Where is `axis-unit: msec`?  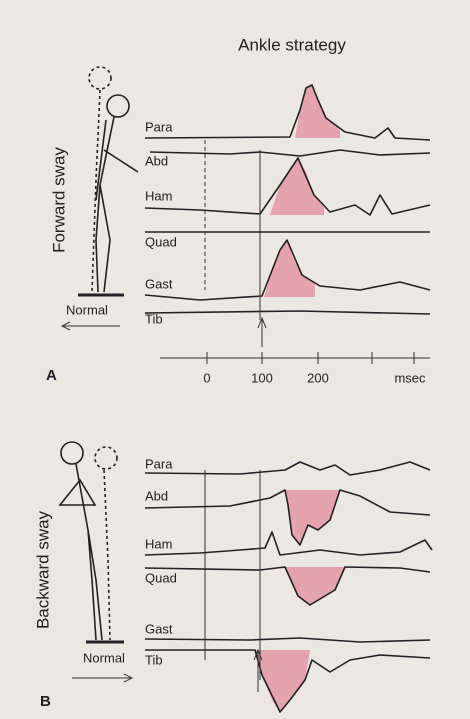
axis-unit: msec is located at coordinates (410, 377).